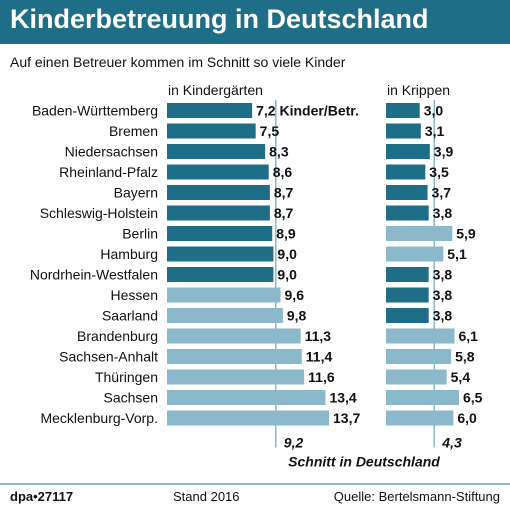  I want to click on value-label-kindergarten: 8,9, so click(286, 234).